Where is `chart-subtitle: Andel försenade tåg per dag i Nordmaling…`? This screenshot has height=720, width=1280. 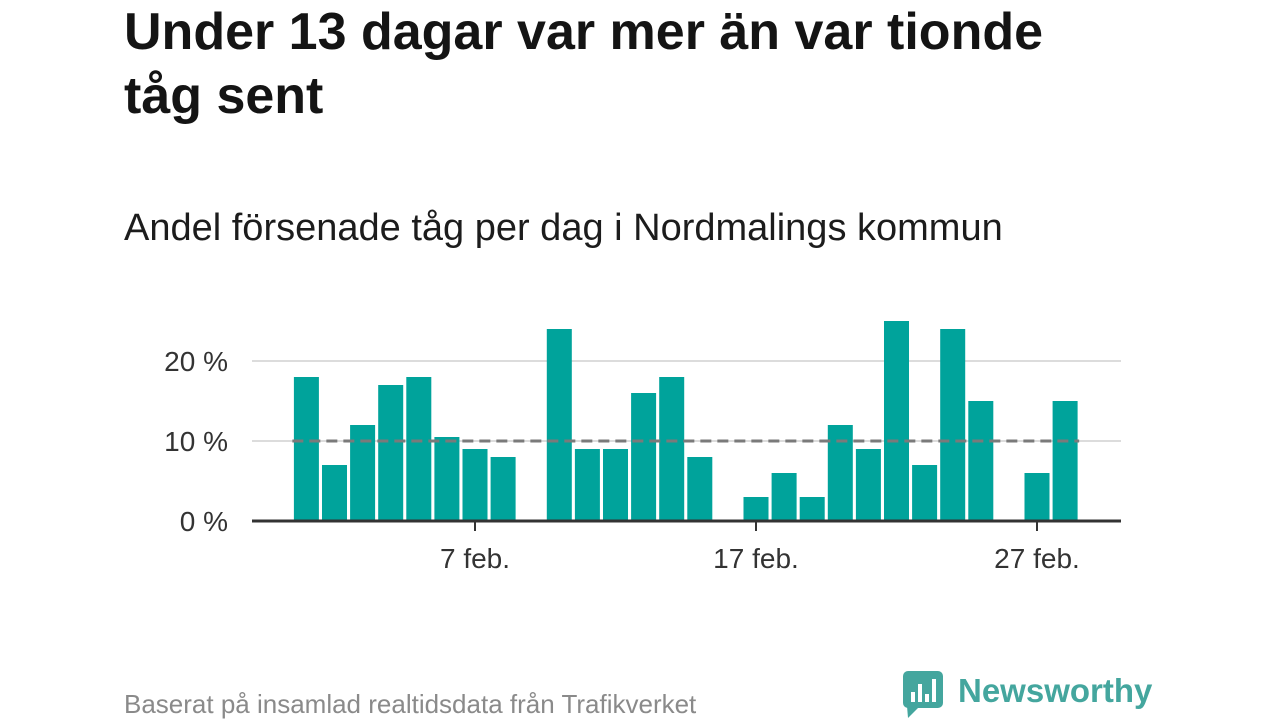 chart-subtitle: Andel försenade tåg per dag i Nordmaling… is located at coordinates (563, 228).